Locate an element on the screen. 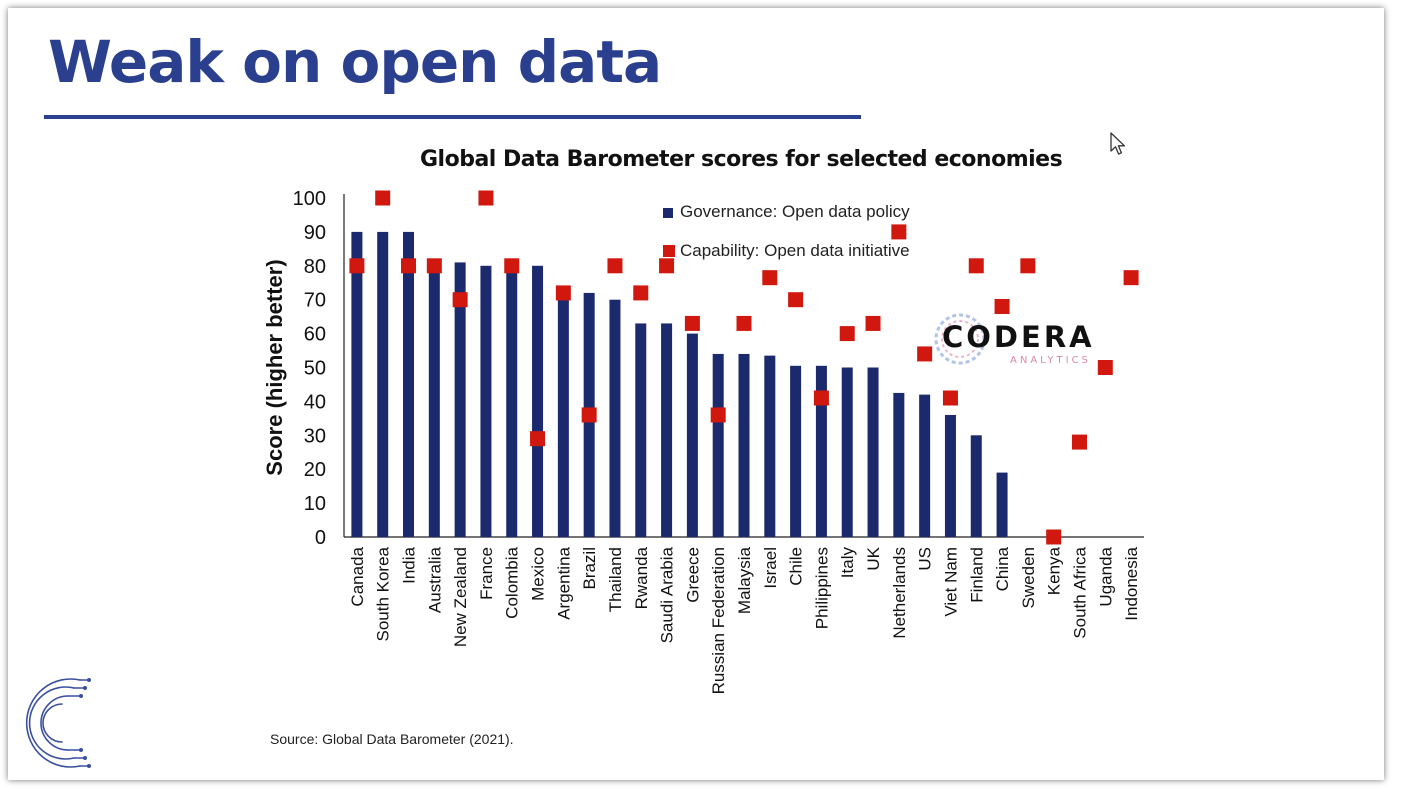  watermark-text: CODERA is located at coordinates (1018, 337).